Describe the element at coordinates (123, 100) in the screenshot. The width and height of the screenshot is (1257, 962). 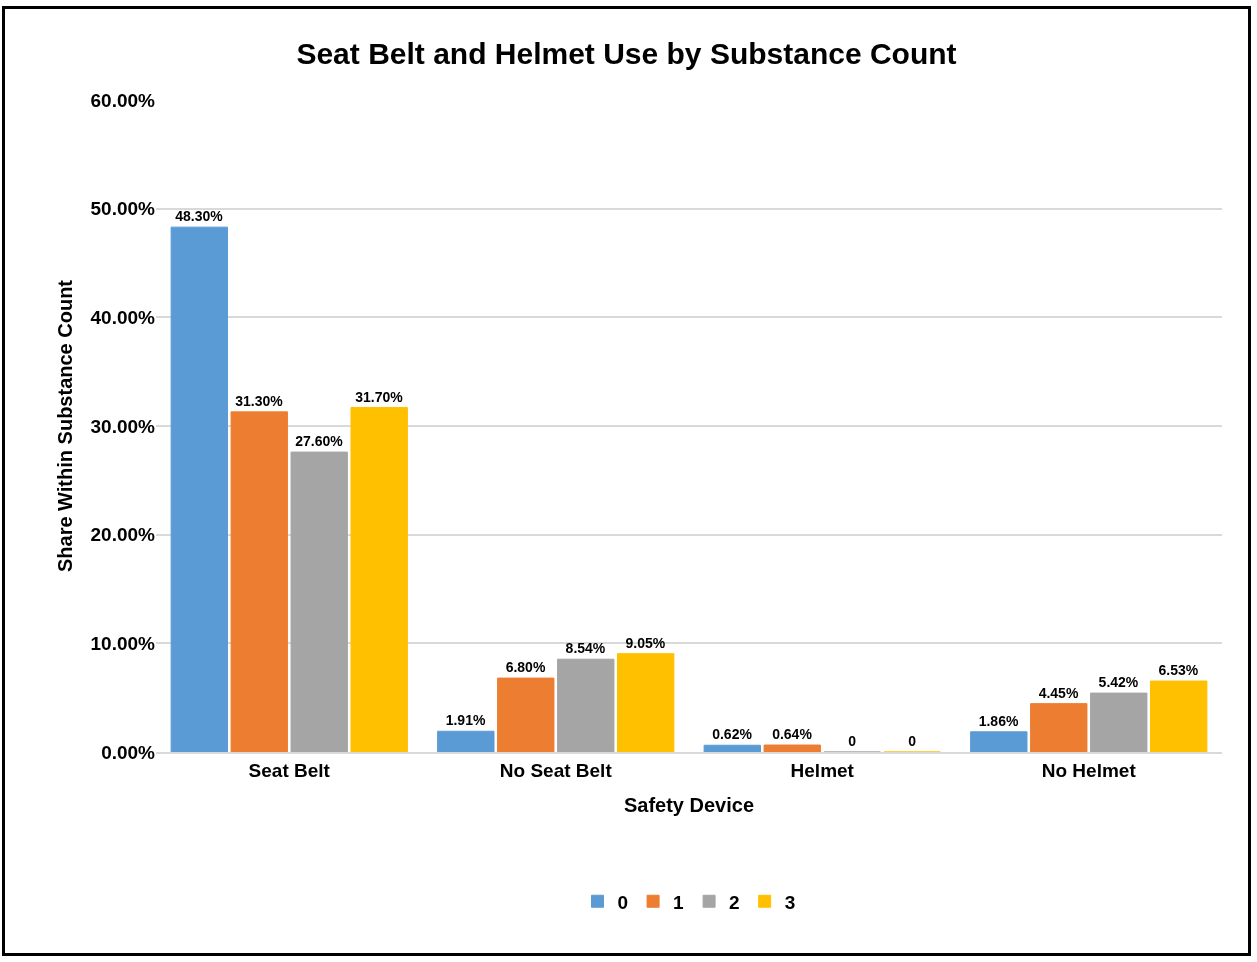
I see `y-tick-label: 60.00%` at that location.